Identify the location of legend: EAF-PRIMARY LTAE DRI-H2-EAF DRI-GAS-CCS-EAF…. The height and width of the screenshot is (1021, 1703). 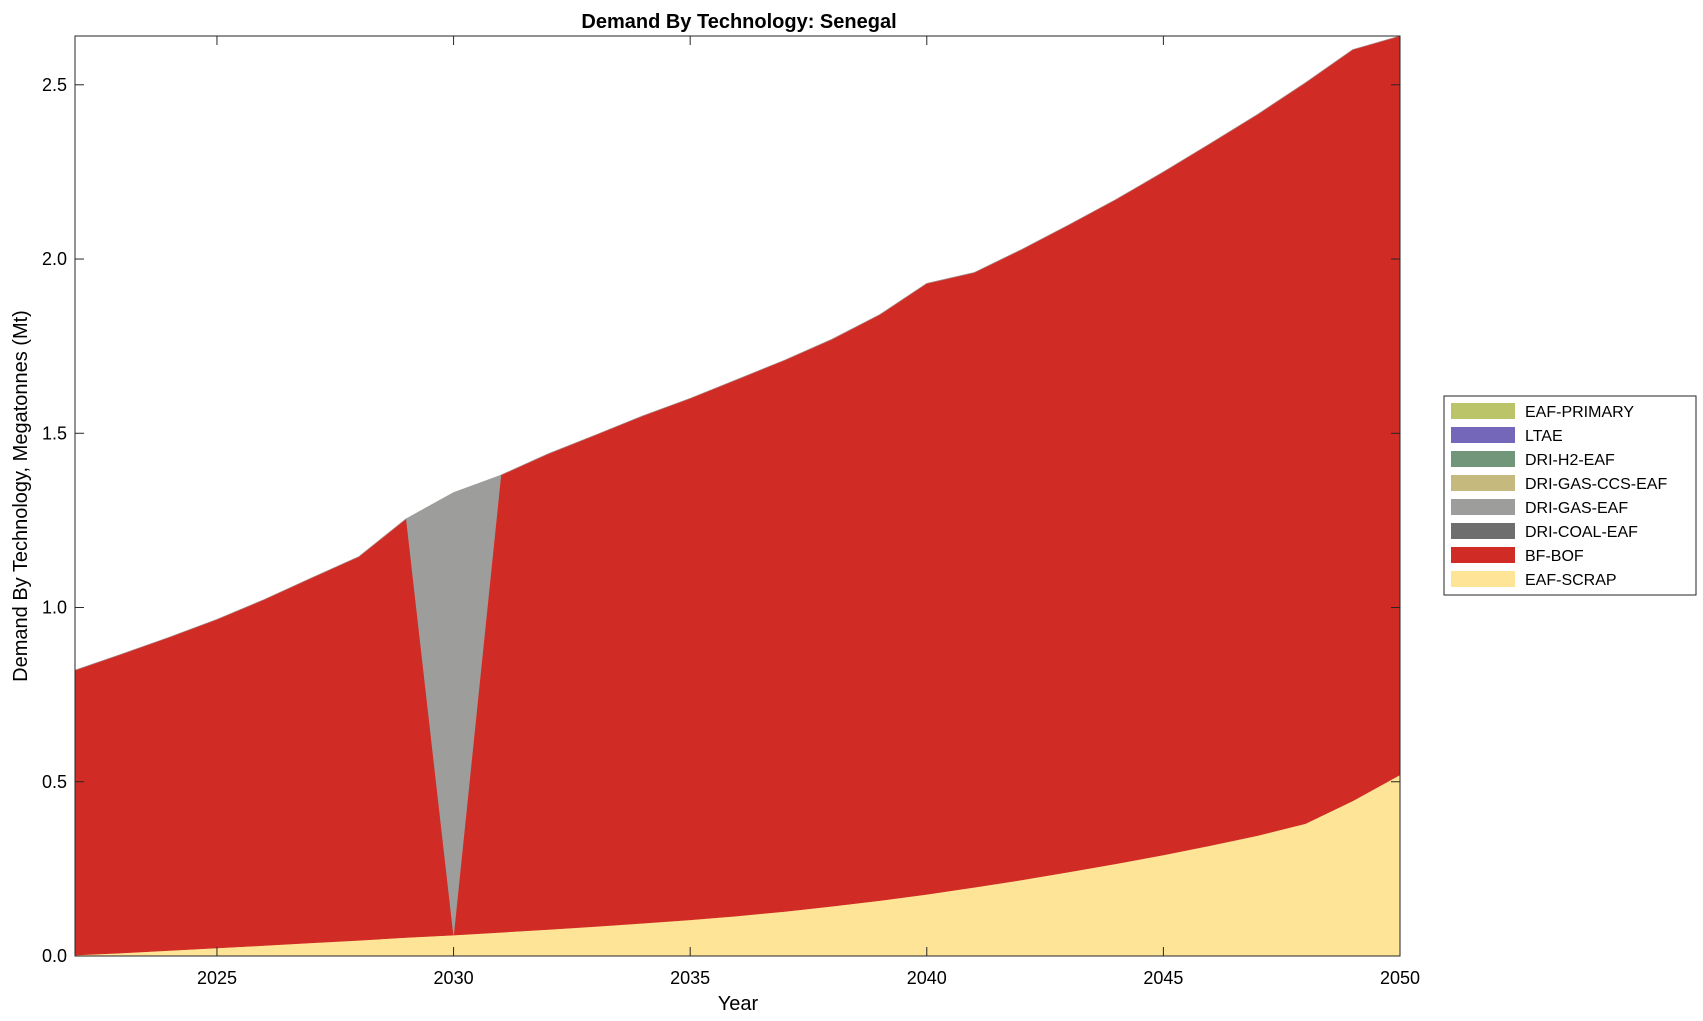
(1570, 495).